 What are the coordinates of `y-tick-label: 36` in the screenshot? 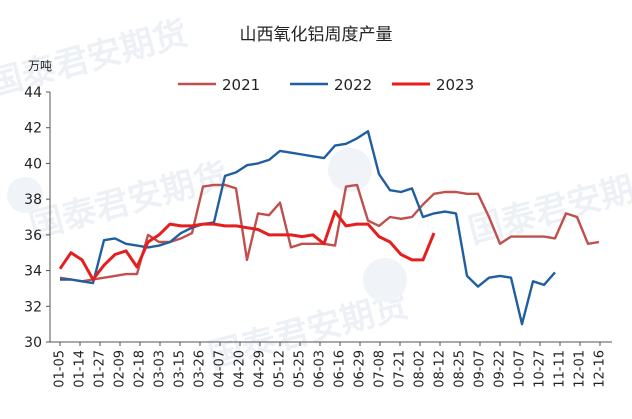 It's located at (33, 236).